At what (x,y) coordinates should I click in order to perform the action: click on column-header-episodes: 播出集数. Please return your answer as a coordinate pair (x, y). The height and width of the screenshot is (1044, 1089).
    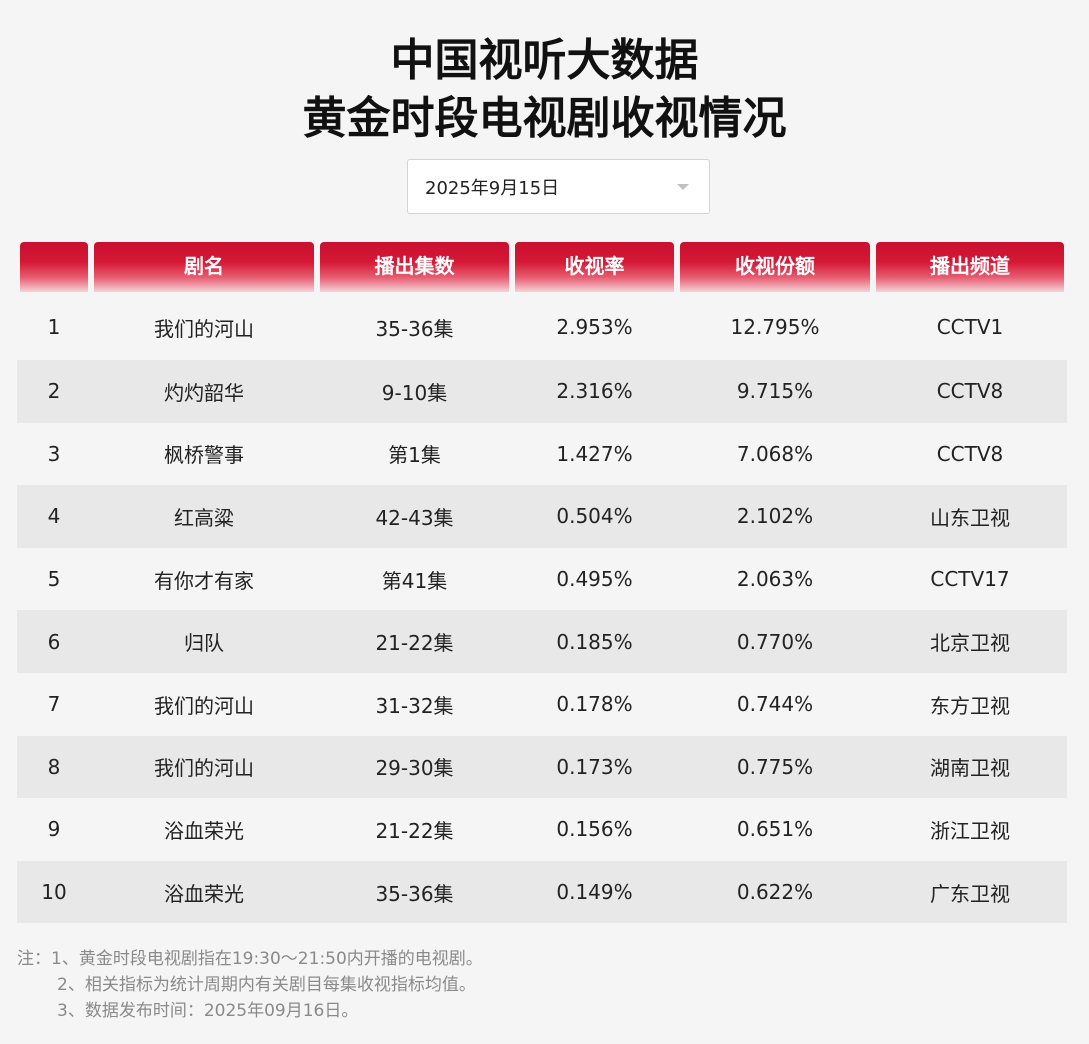
    Looking at the image, I should click on (414, 265).